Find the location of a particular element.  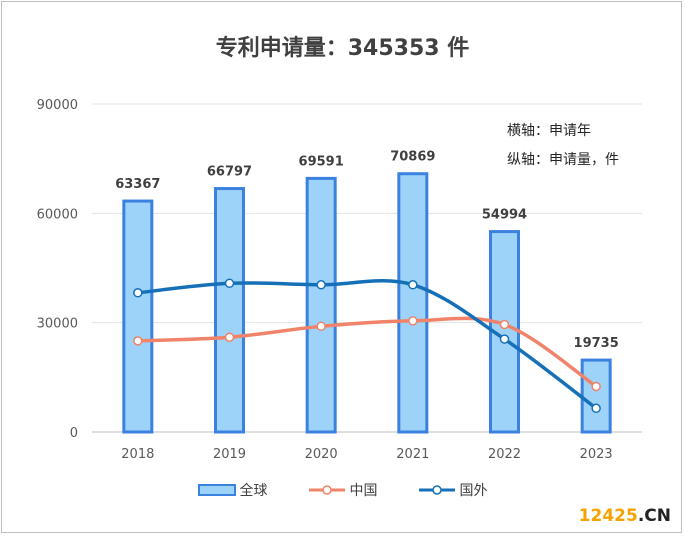

y-tick-label: 60000 is located at coordinates (57, 214).